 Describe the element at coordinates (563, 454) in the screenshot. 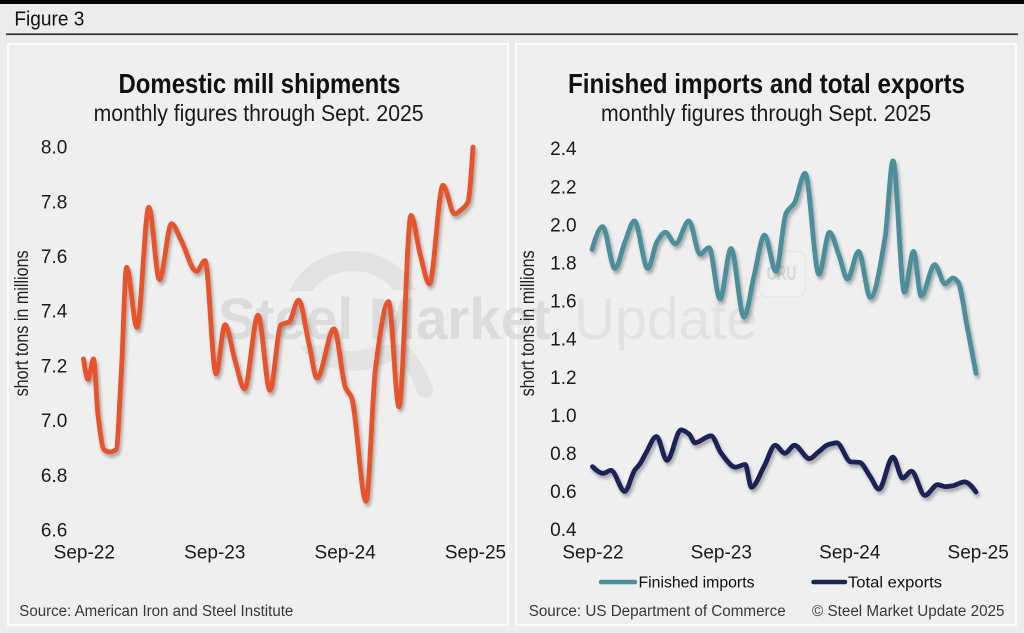

I see `svg-text: 0.8` at that location.